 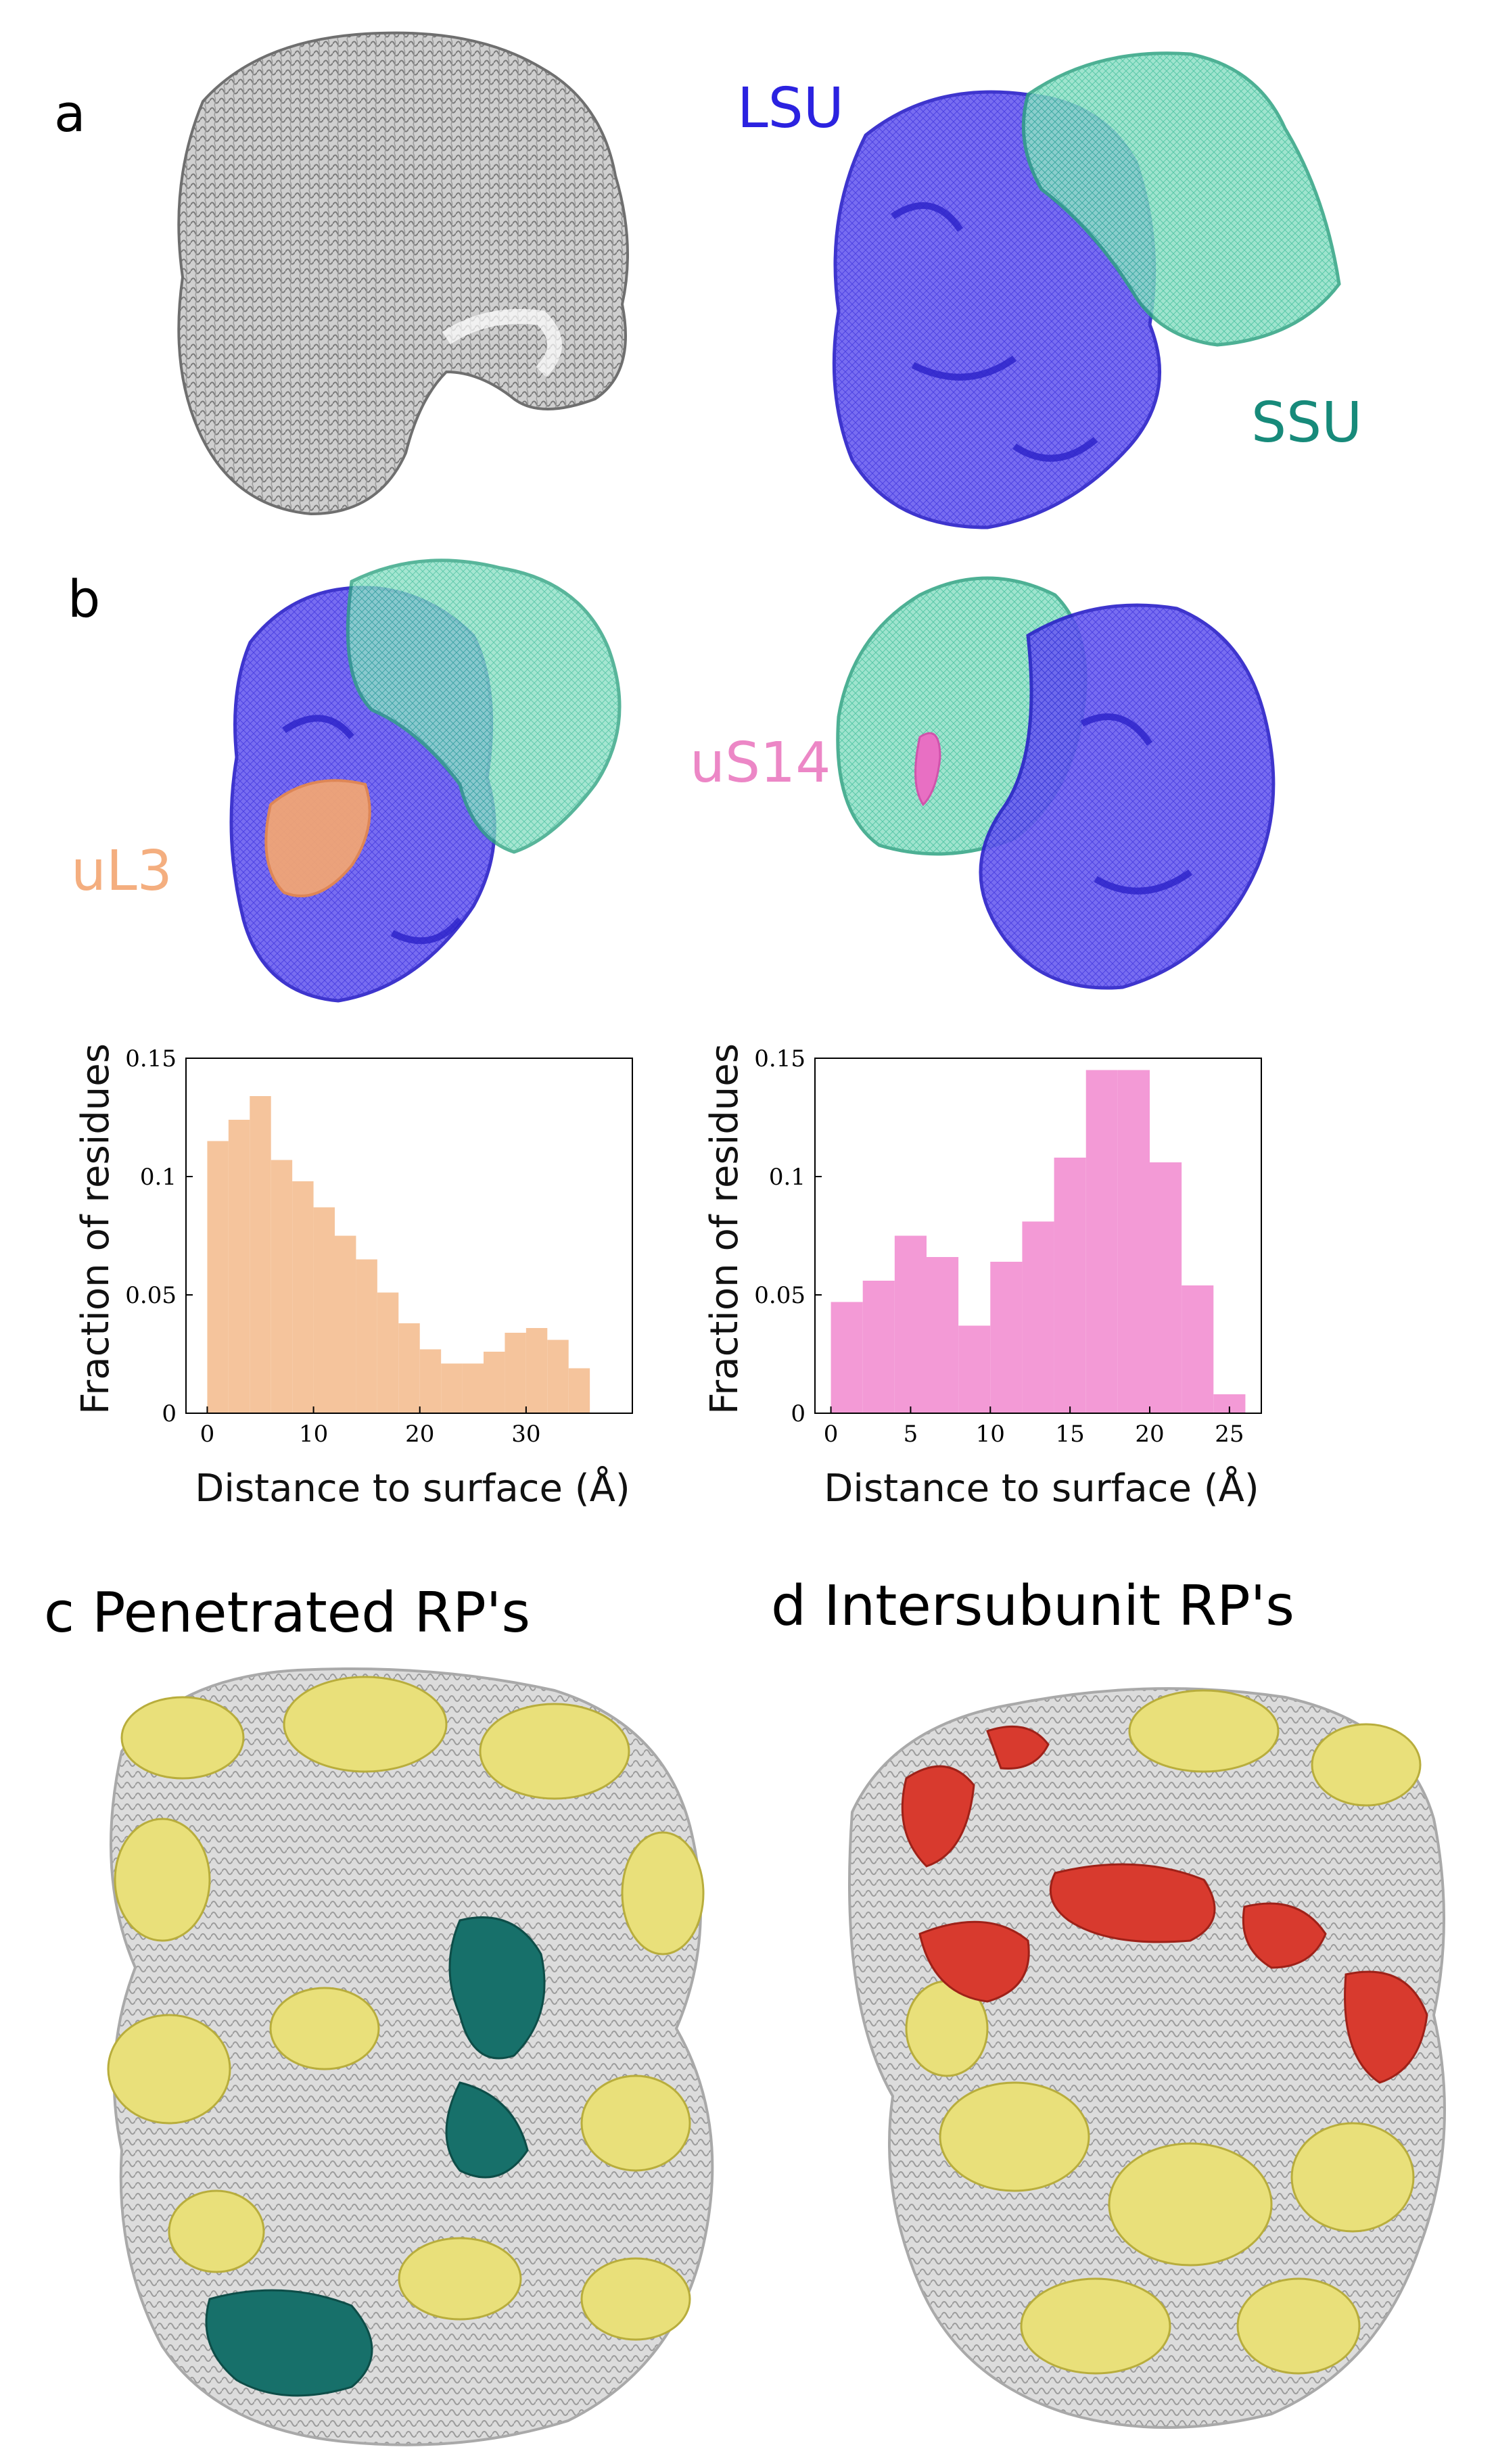 What do you see at coordinates (169, 1414) in the screenshot?
I see `hist1-ytick-label-0: 0` at bounding box center [169, 1414].